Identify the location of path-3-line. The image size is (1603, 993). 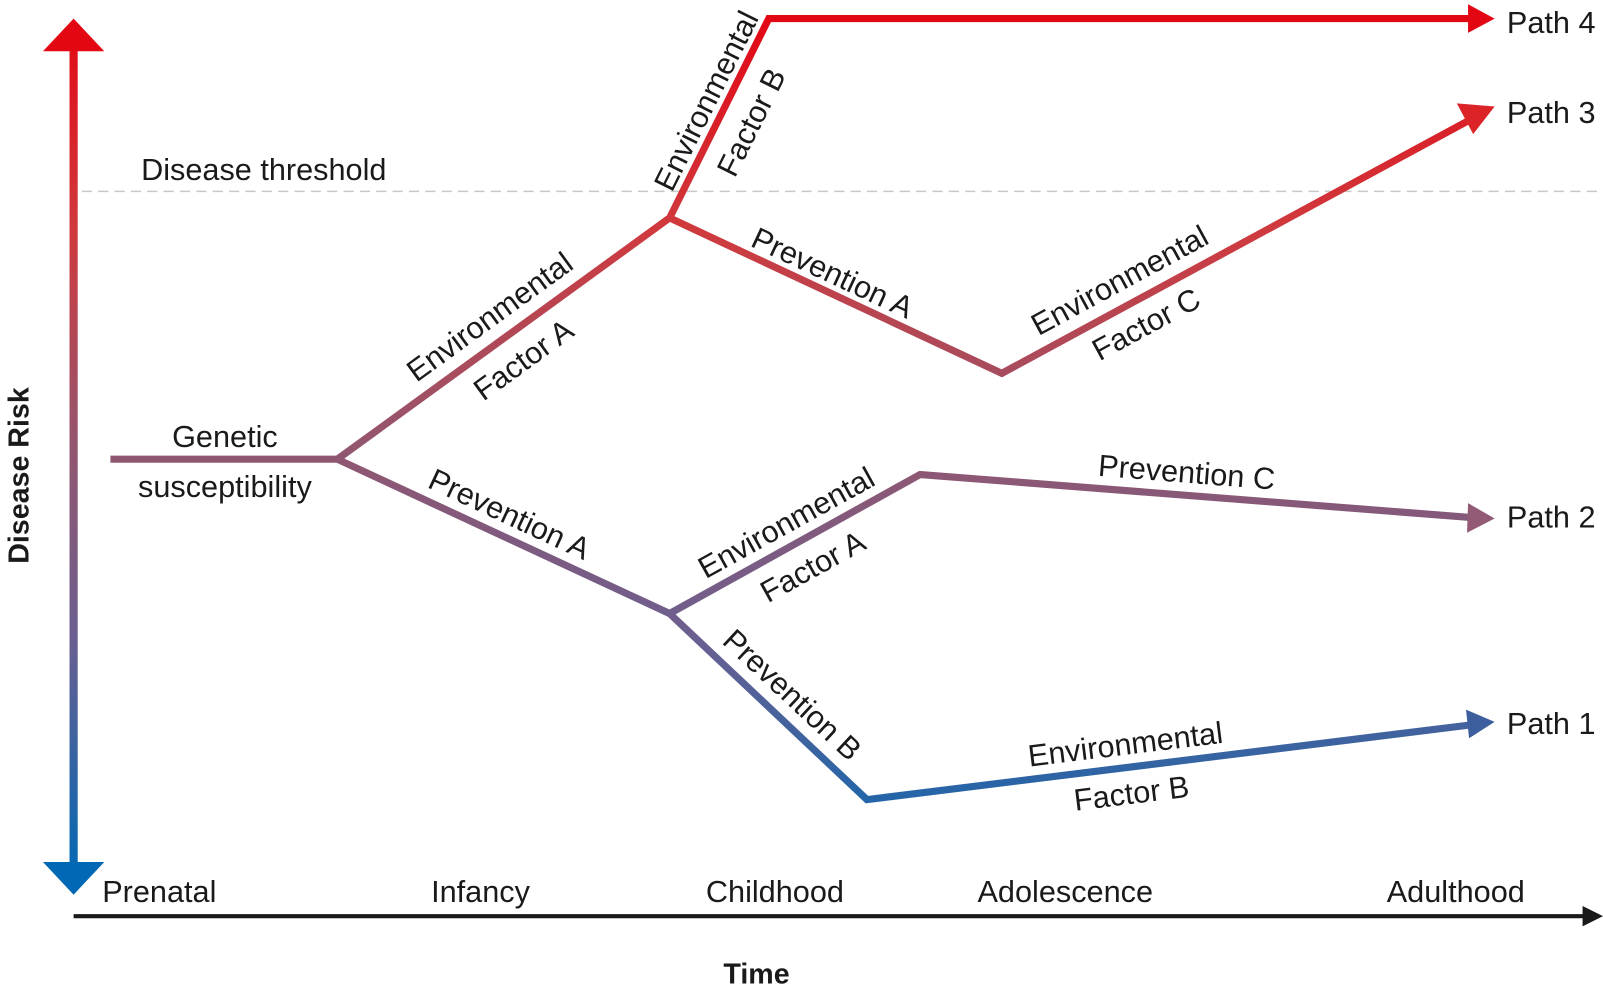
(1070, 247).